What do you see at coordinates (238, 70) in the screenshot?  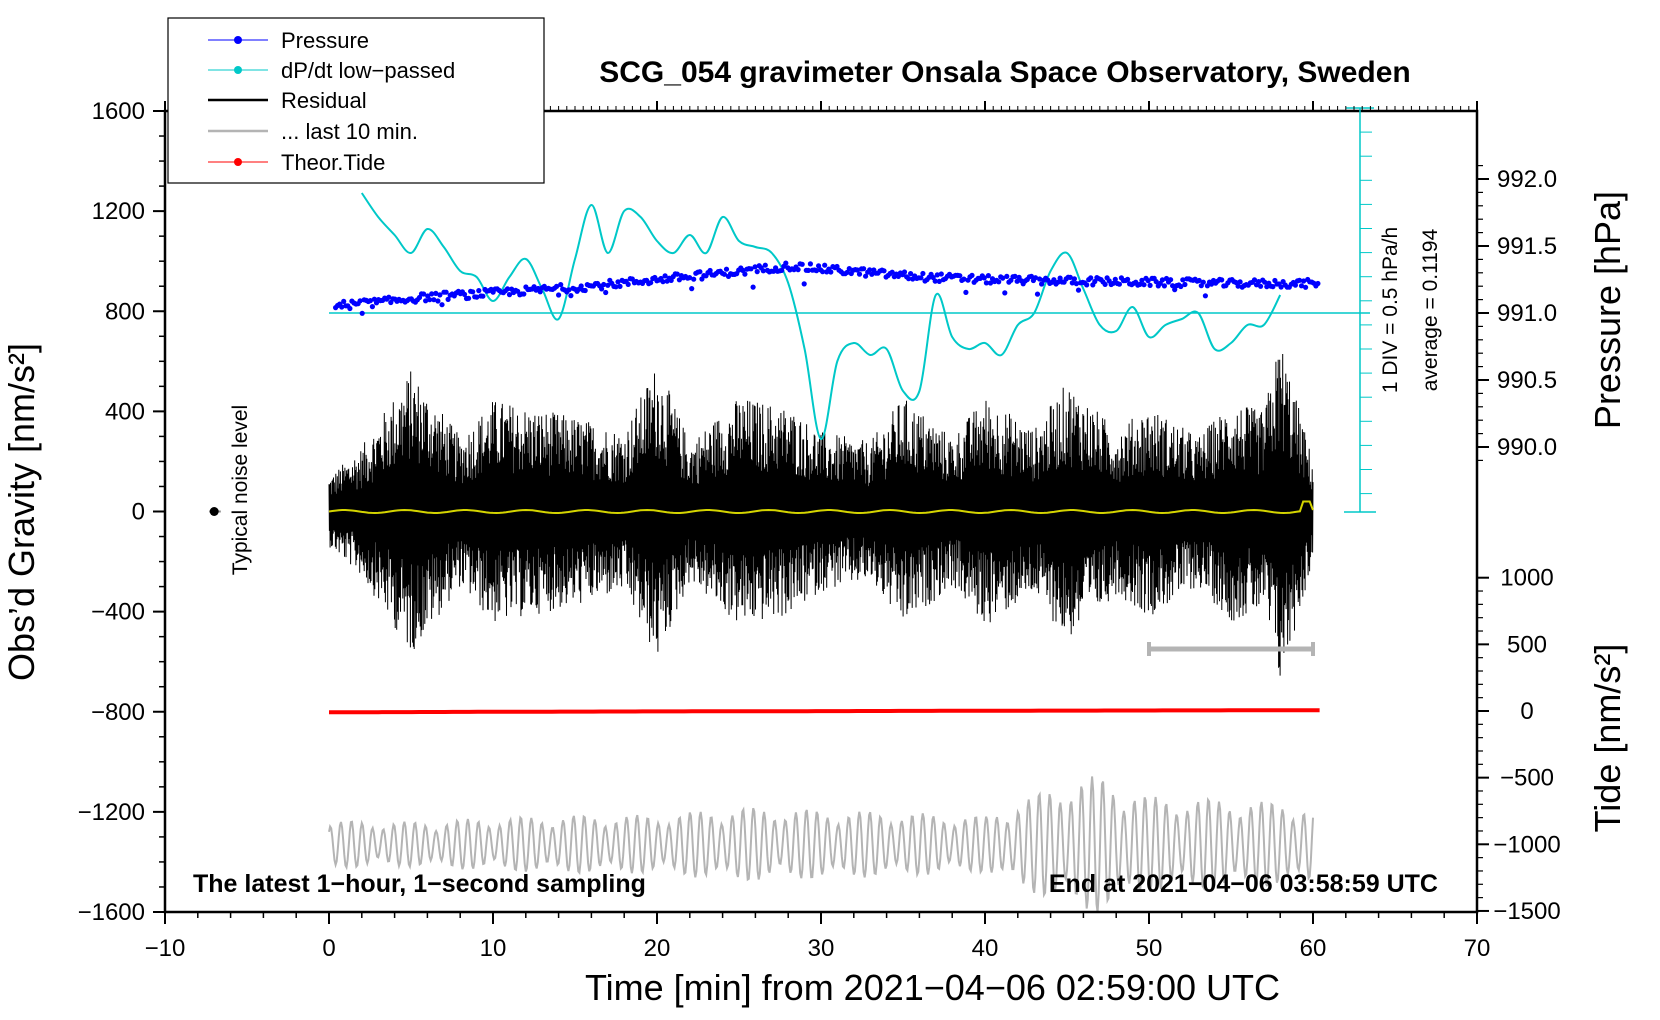 I see `legend-marker-dpdt` at bounding box center [238, 70].